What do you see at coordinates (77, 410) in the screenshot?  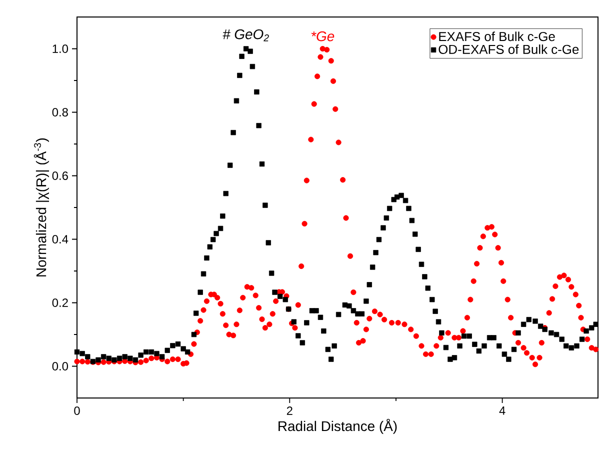 I see `x-tick-label: 0` at bounding box center [77, 410].